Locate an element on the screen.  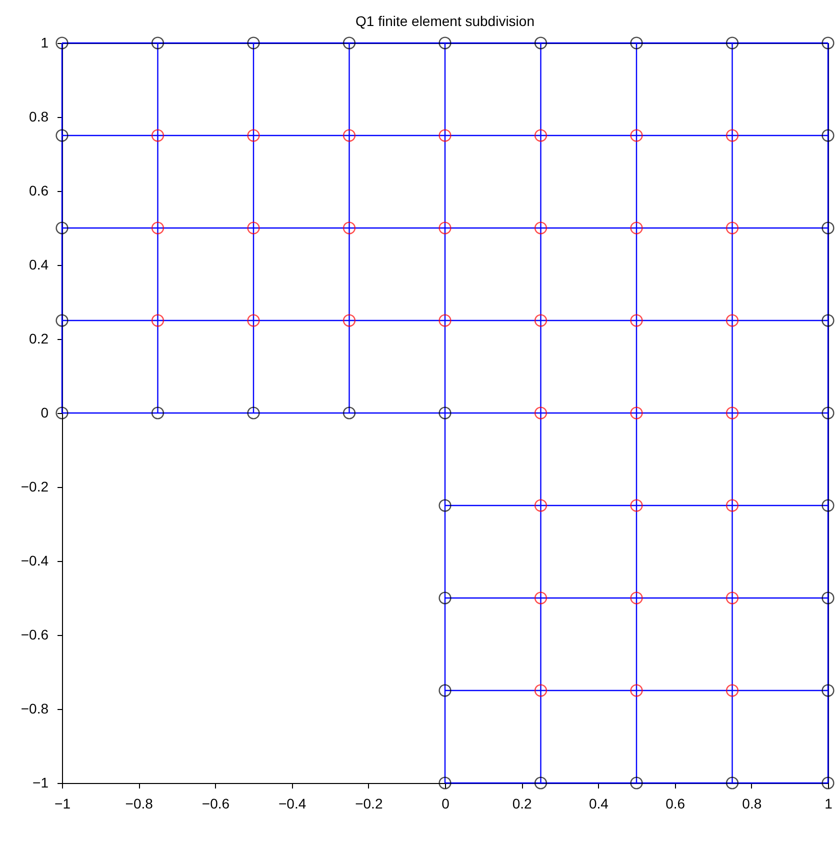
x-tick-label: 0.2 is located at coordinates (522, 804).